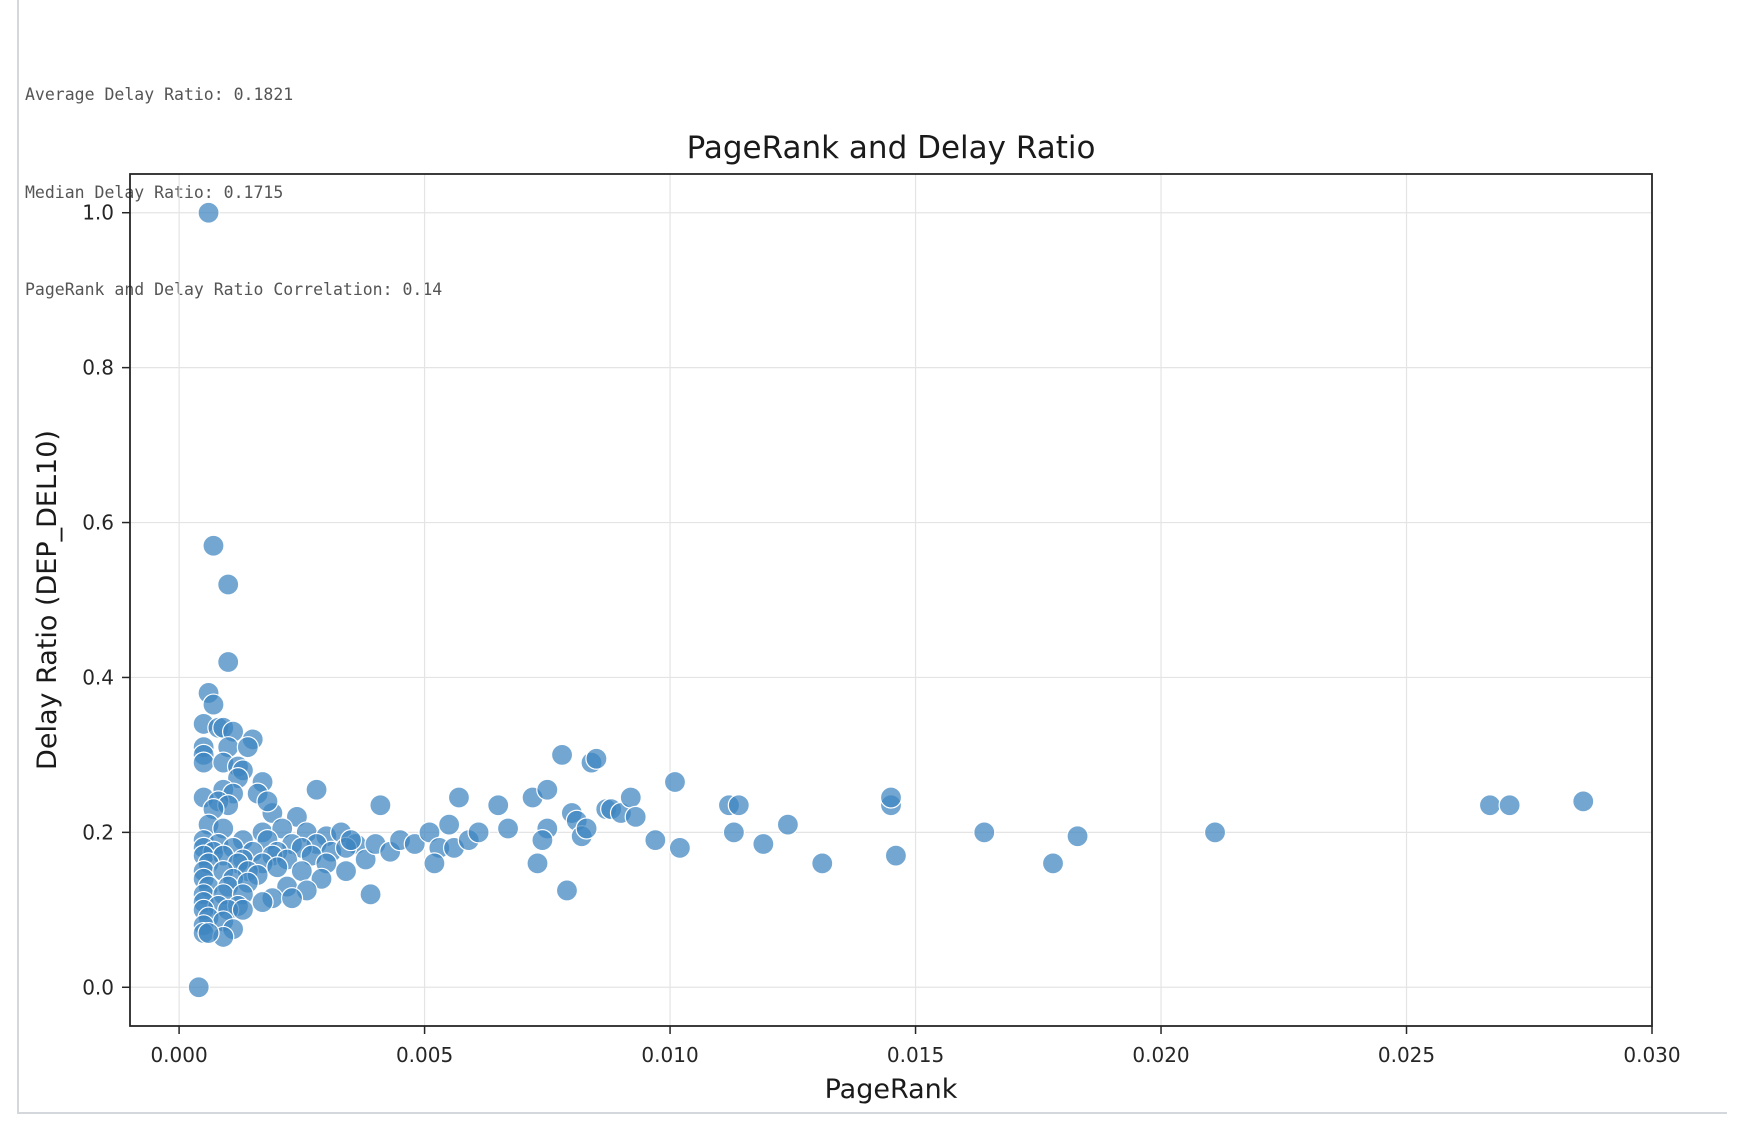 The height and width of the screenshot is (1130, 1746). I want to click on y-tick-label: 0.4, so click(98, 677).